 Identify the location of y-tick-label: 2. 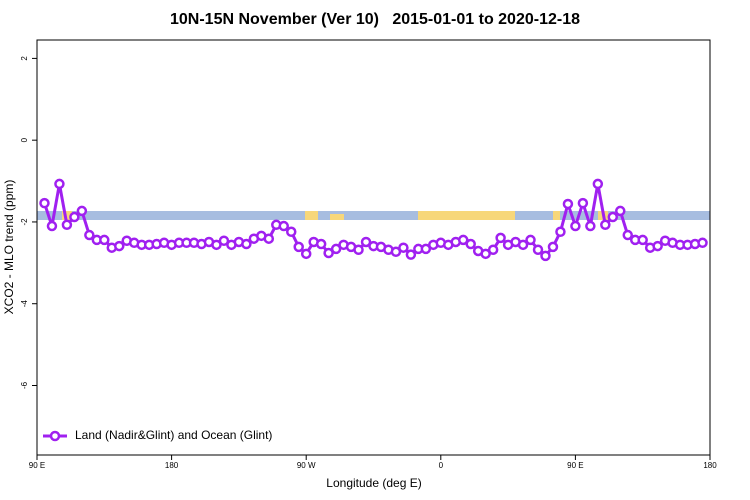
(24, 58).